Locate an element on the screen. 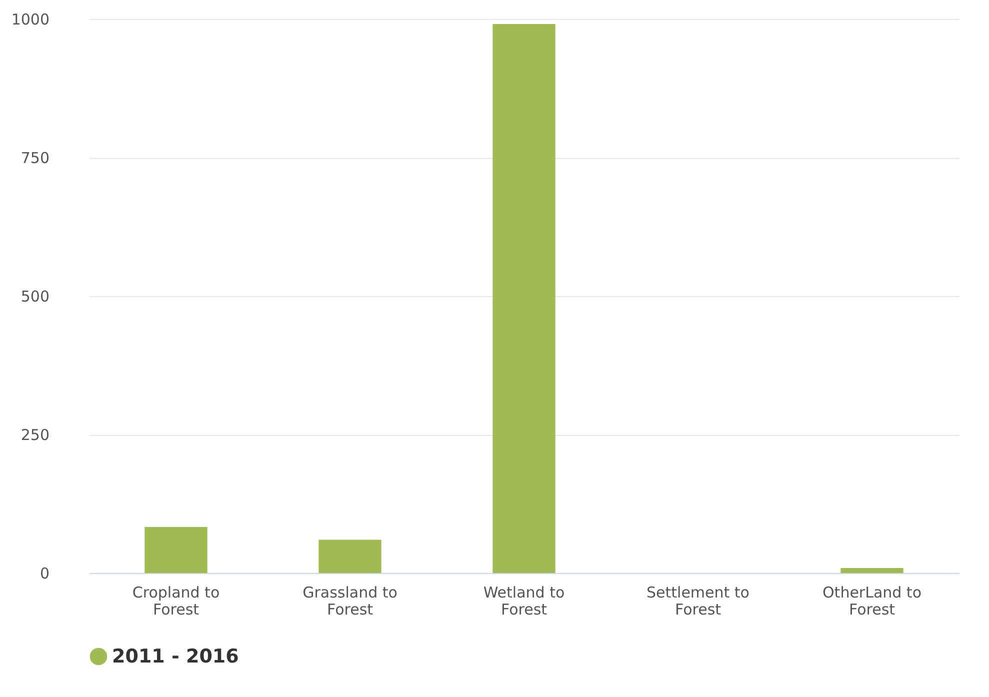 The height and width of the screenshot is (697, 989). x-tick-label: Wetland to Forest is located at coordinates (524, 601).